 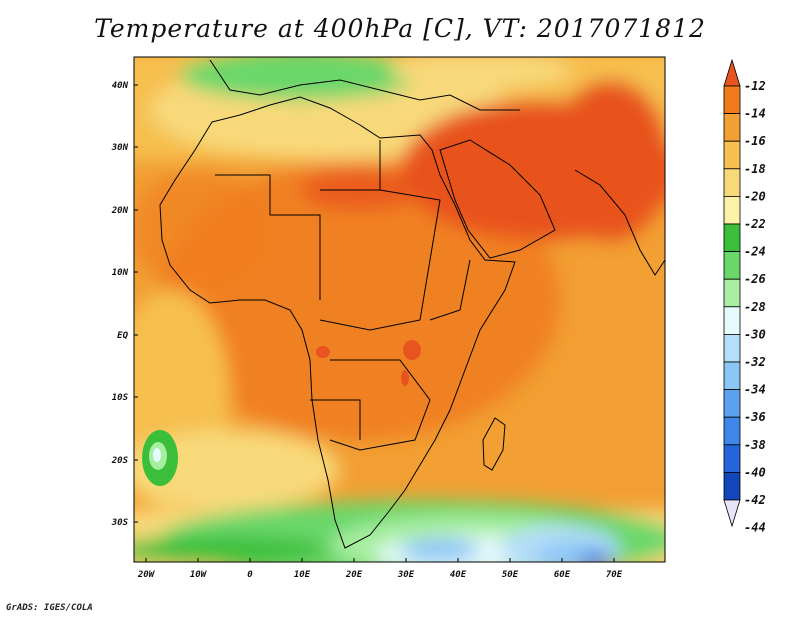 What do you see at coordinates (250, 575) in the screenshot?
I see `lon-label: 0` at bounding box center [250, 575].